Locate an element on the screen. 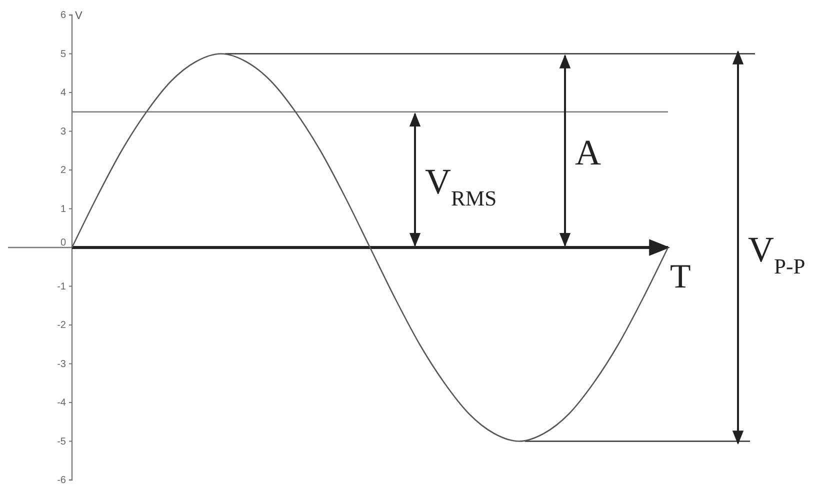 This screenshot has width=816, height=492. ref-line-label: V$_{RMS}$ is located at coordinates (461, 186).